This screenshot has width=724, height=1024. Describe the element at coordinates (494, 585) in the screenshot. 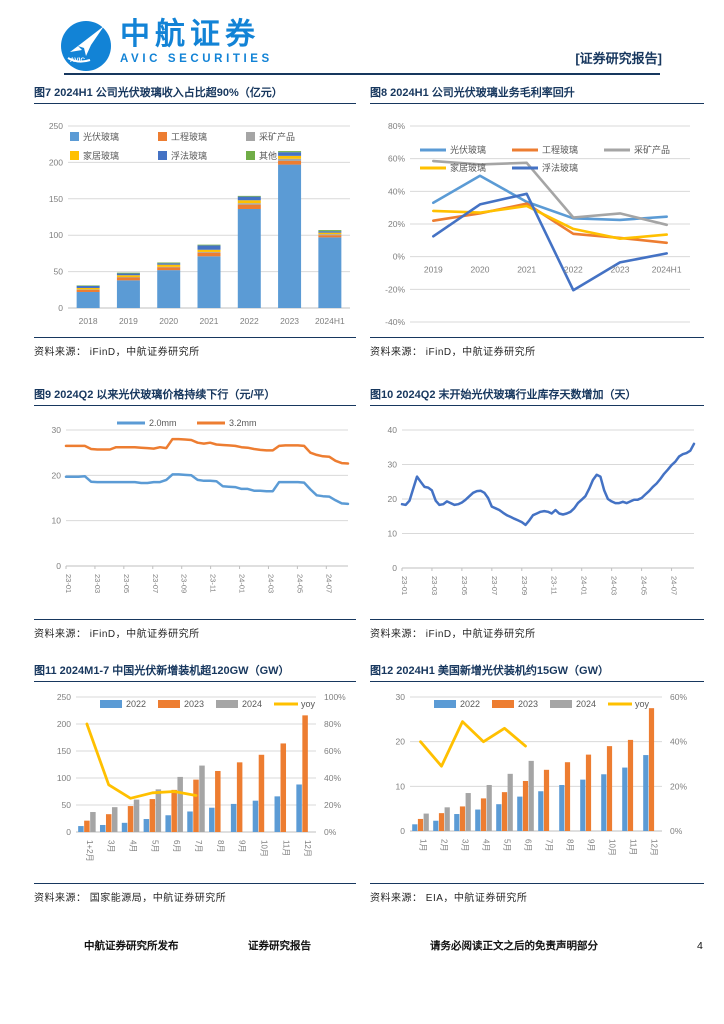

I see `svg-text: 23-07` at that location.